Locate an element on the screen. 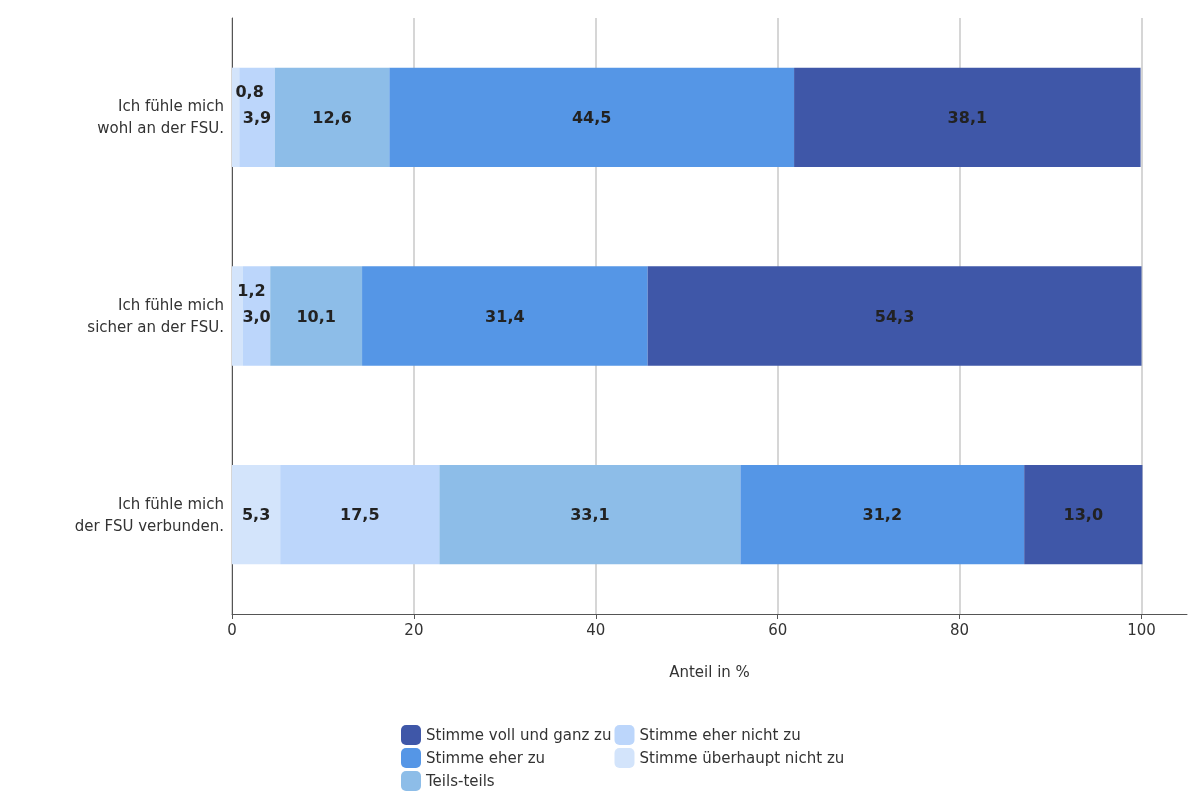 The width and height of the screenshot is (1196, 803). x-tick-label: 40 is located at coordinates (596, 629).